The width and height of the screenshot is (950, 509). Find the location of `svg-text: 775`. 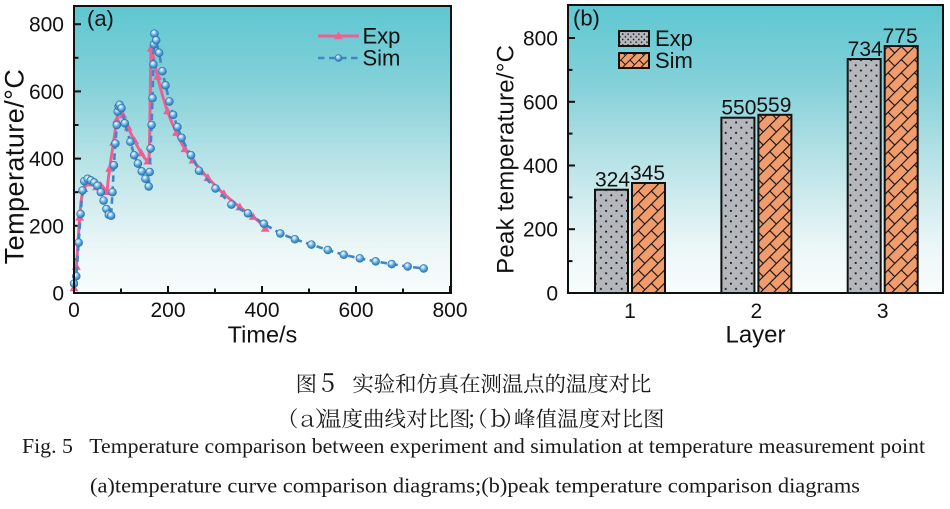

svg-text: 775 is located at coordinates (900, 36).